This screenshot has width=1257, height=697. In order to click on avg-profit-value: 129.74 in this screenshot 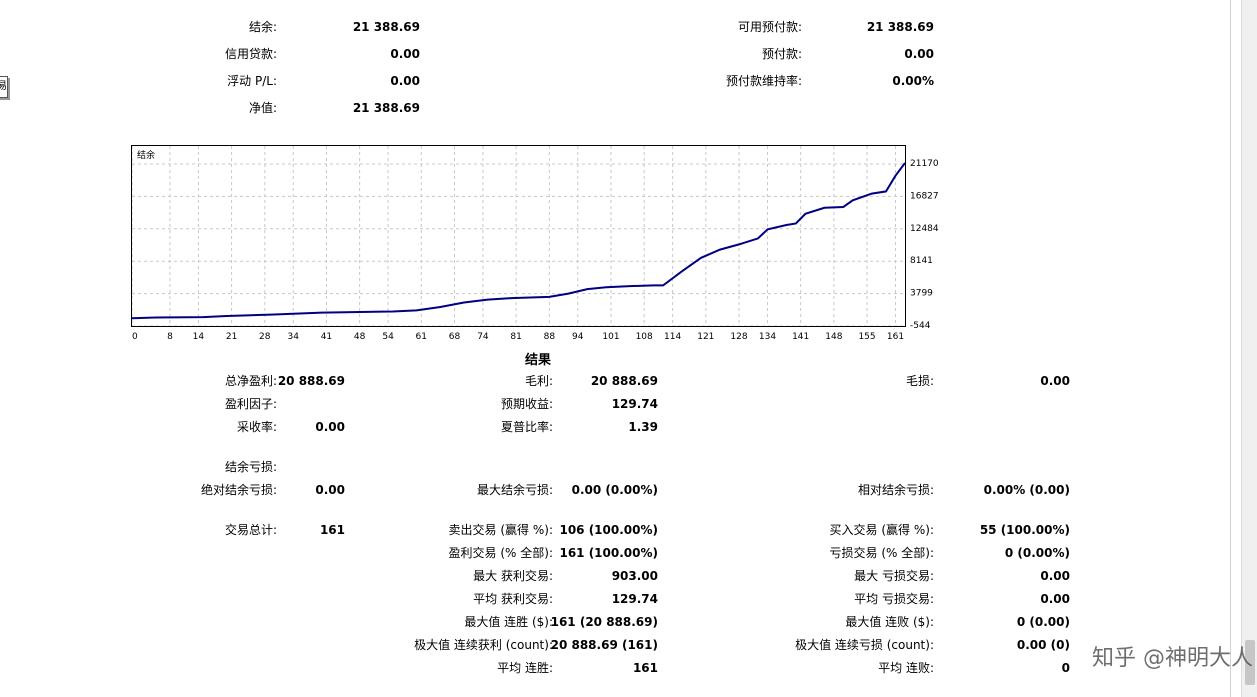, I will do `click(634, 599)`.